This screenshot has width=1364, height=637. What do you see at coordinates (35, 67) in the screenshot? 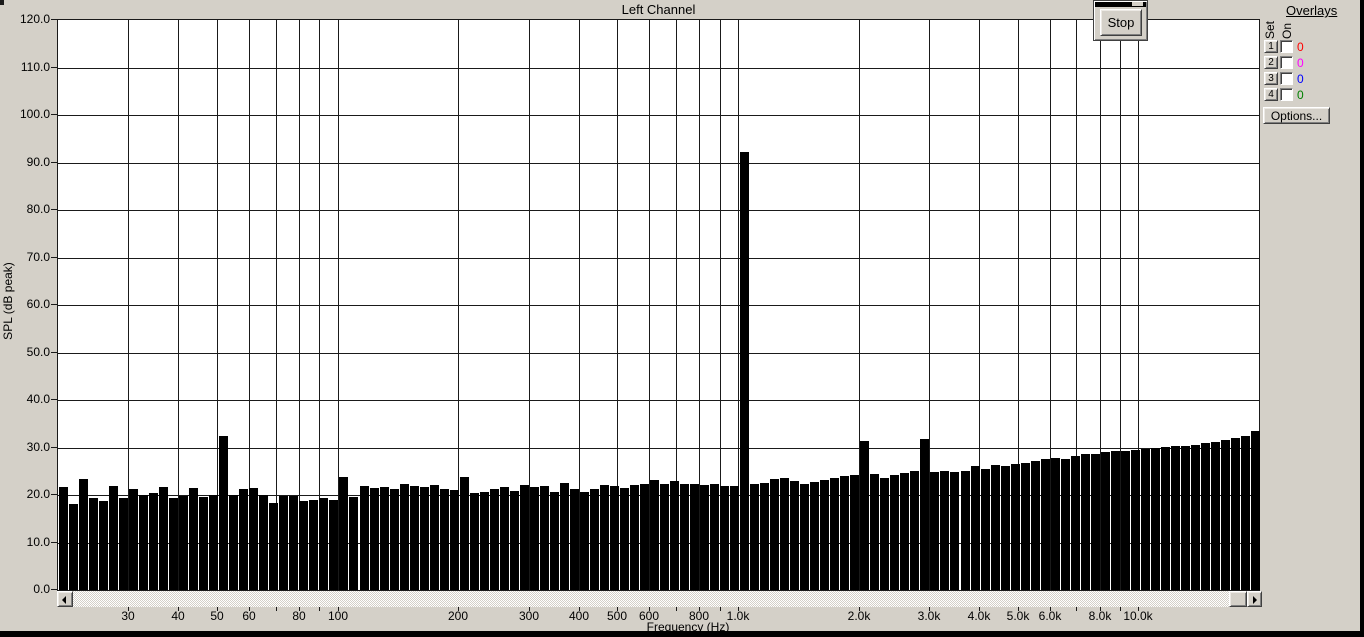
I see `y-tick-label: 110.0` at bounding box center [35, 67].